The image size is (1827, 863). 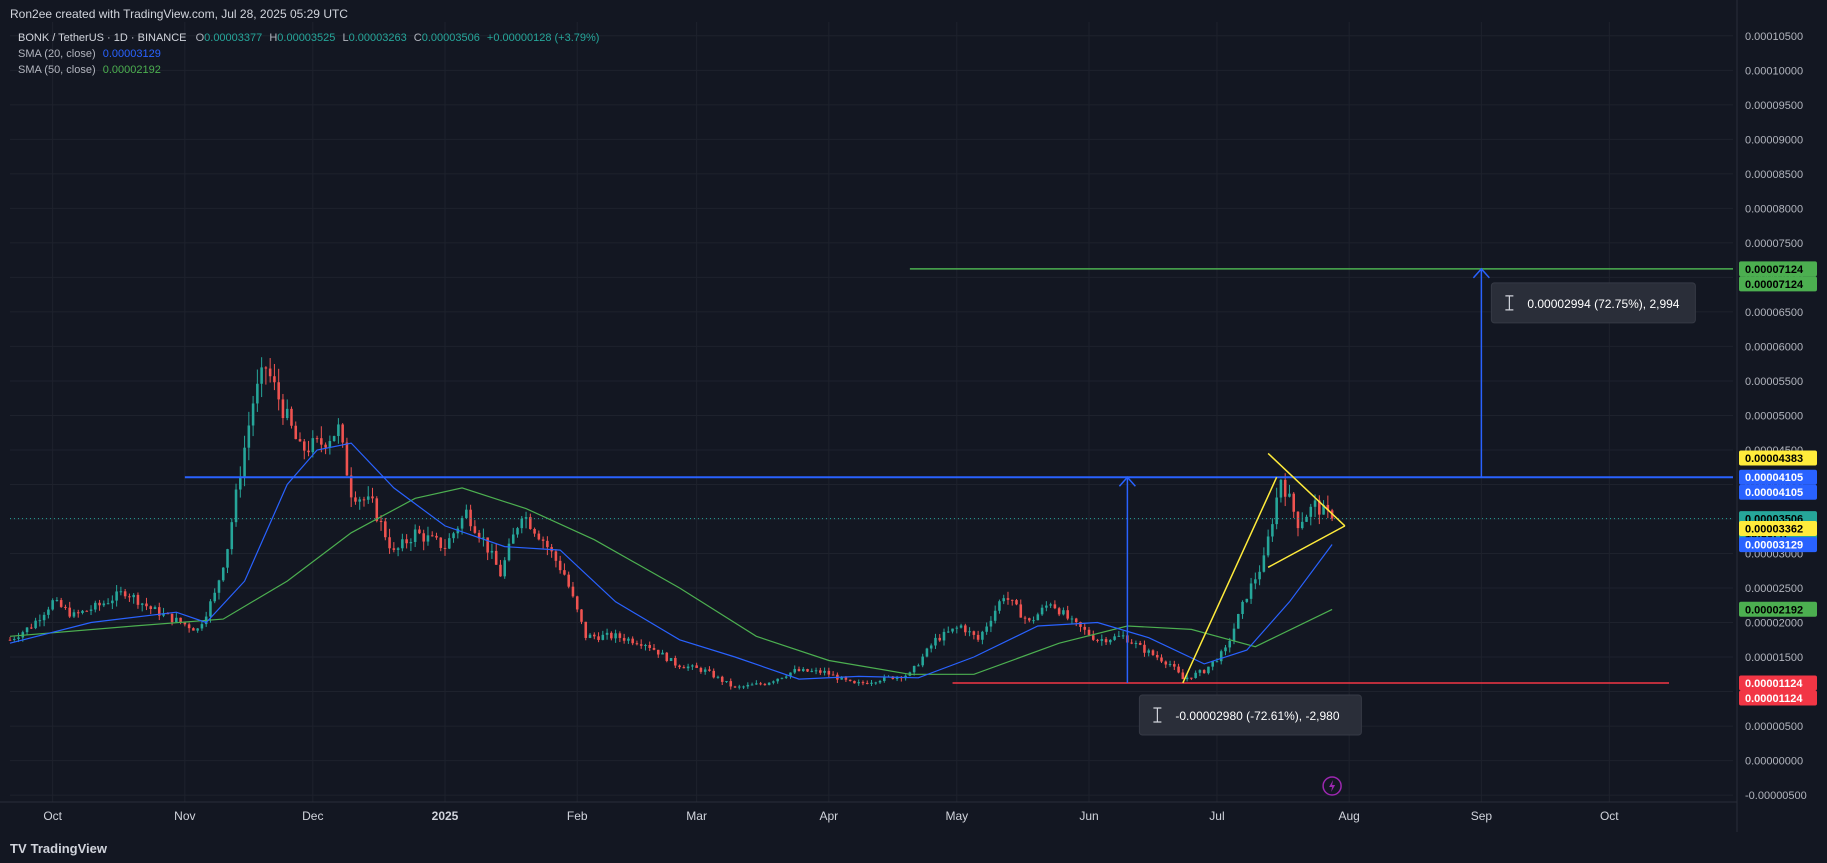 I want to click on sma50-label: SMA (50, close), so click(x=57, y=70).